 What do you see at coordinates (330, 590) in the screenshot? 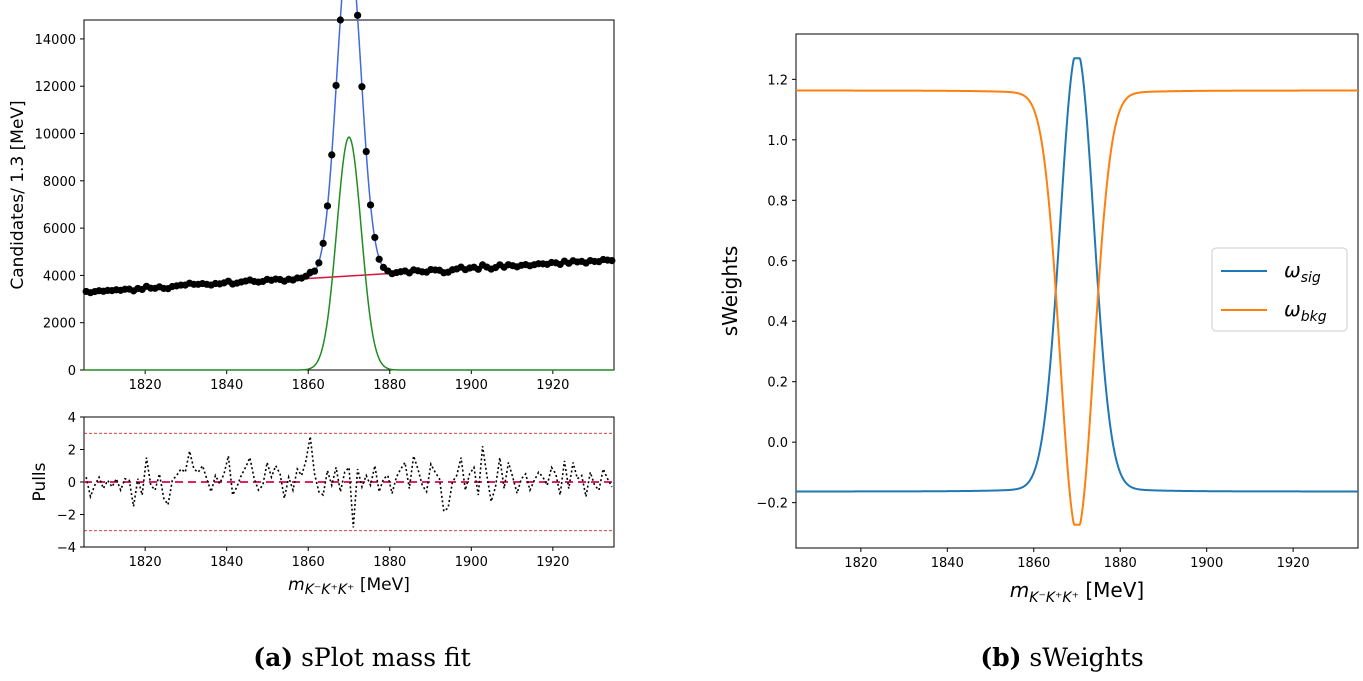
I see `pulls-x-label-sub: K⁻K⁺K⁺` at bounding box center [330, 590].